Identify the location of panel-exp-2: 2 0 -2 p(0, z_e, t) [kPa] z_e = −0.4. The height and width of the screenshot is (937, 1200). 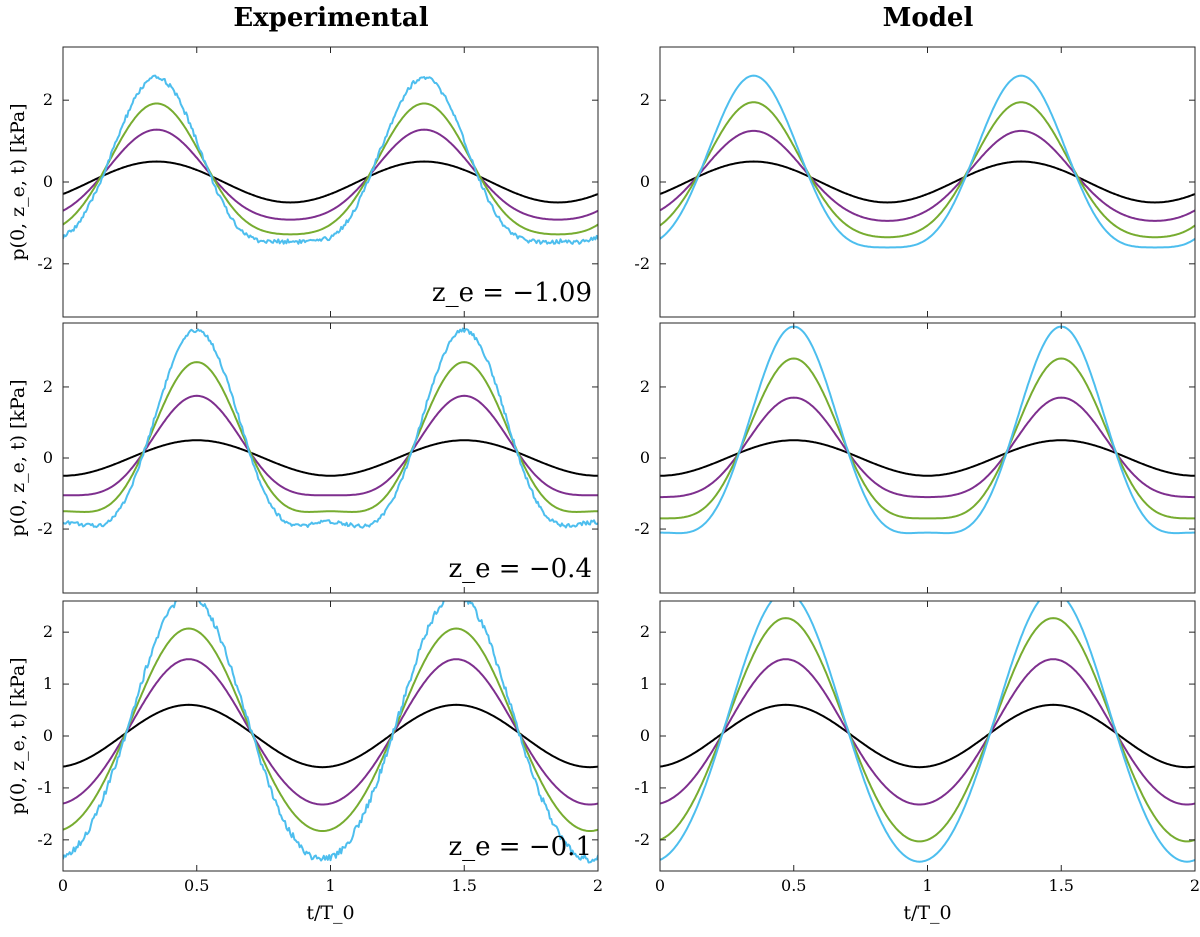
(303, 458).